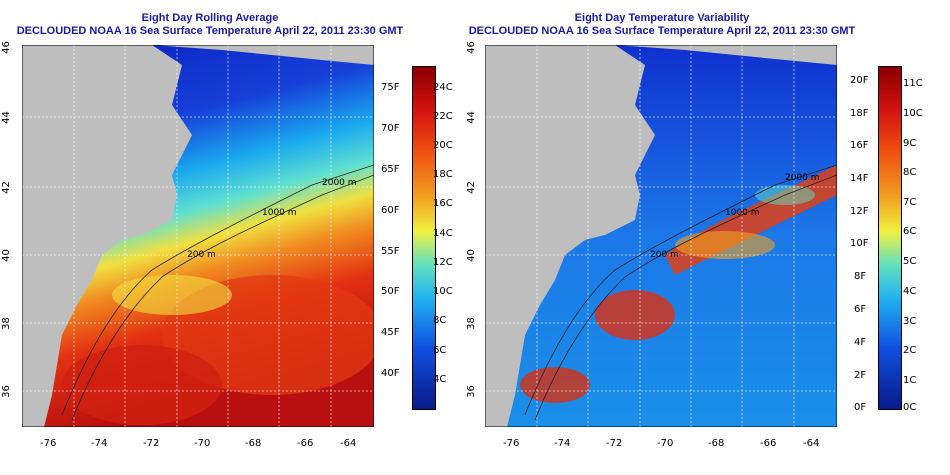 This screenshot has height=475, width=950. I want to click on left-lon-tick: -72, so click(151, 443).